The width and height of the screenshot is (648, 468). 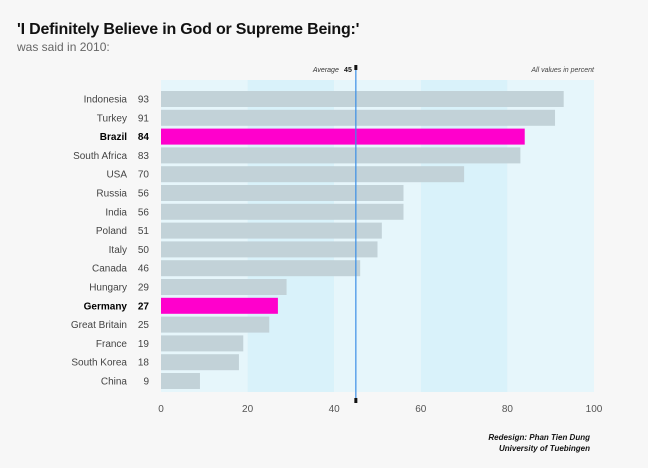 I want to click on credit-affiliation: University of Tuebingen, so click(x=544, y=448).